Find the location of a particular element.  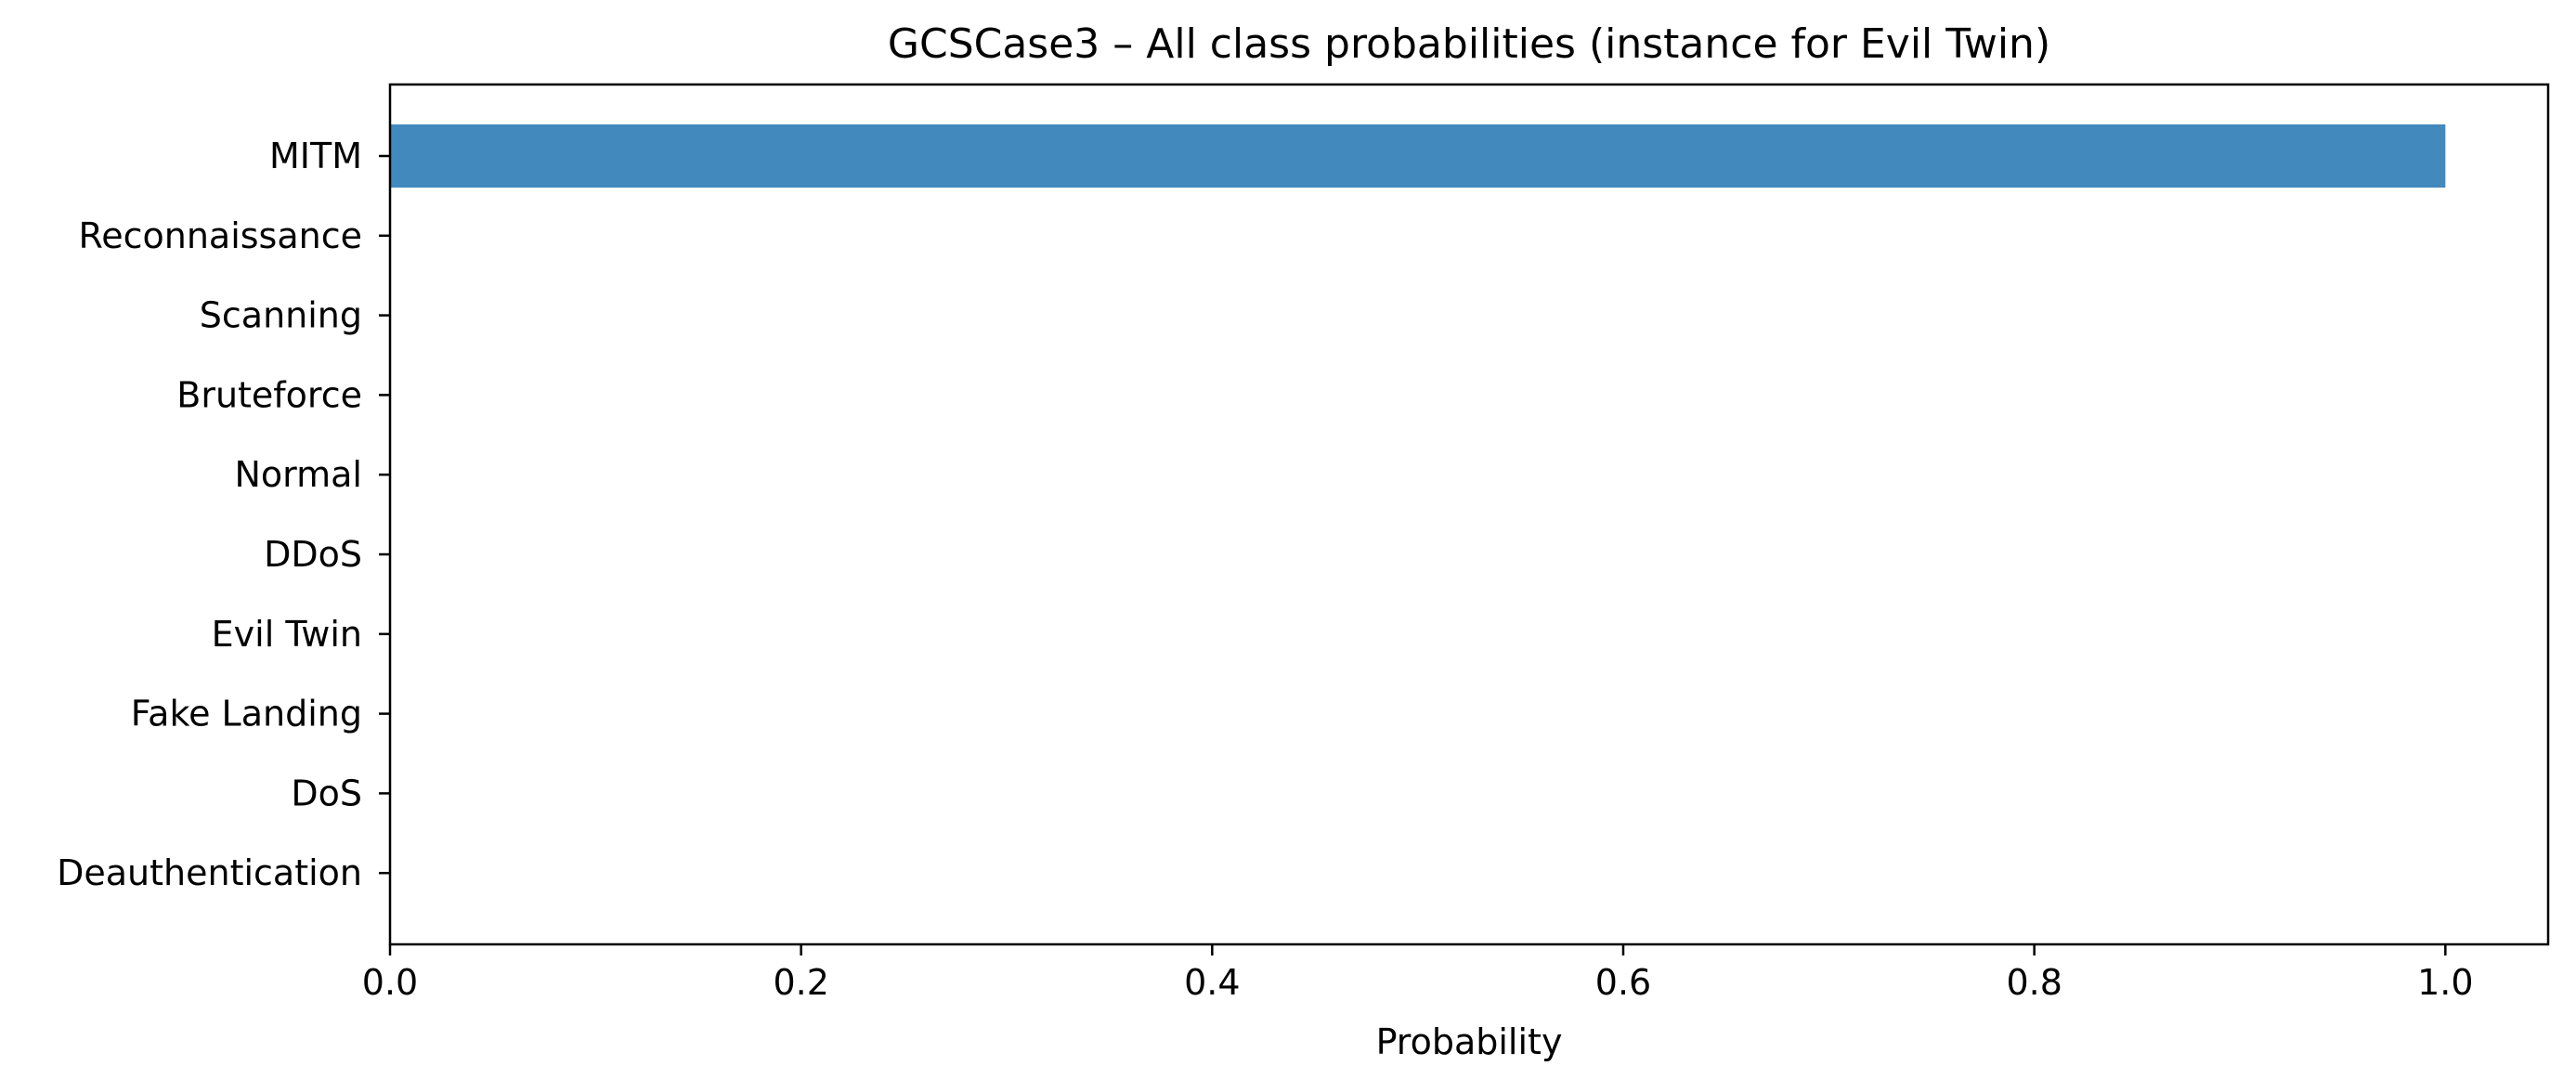

y-tick-label: Bruteforce is located at coordinates (269, 394).